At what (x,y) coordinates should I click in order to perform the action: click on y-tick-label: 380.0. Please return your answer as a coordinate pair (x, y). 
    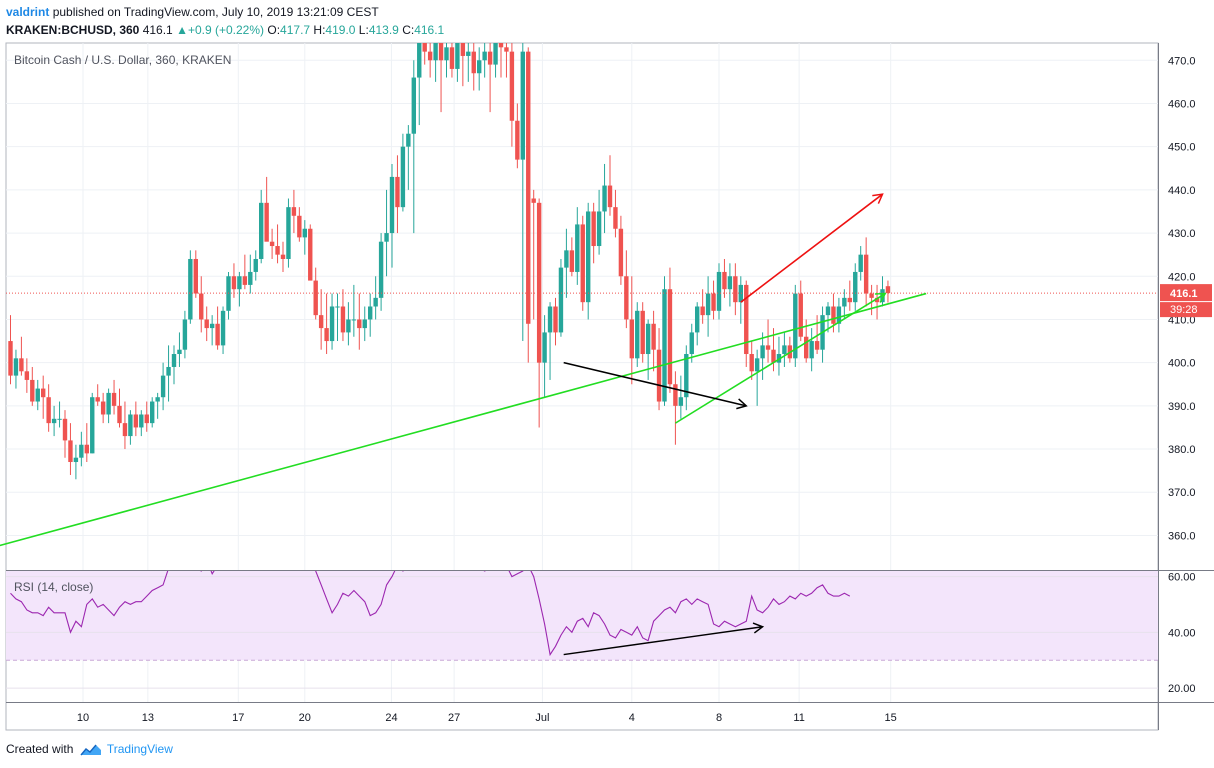
    Looking at the image, I should click on (1182, 450).